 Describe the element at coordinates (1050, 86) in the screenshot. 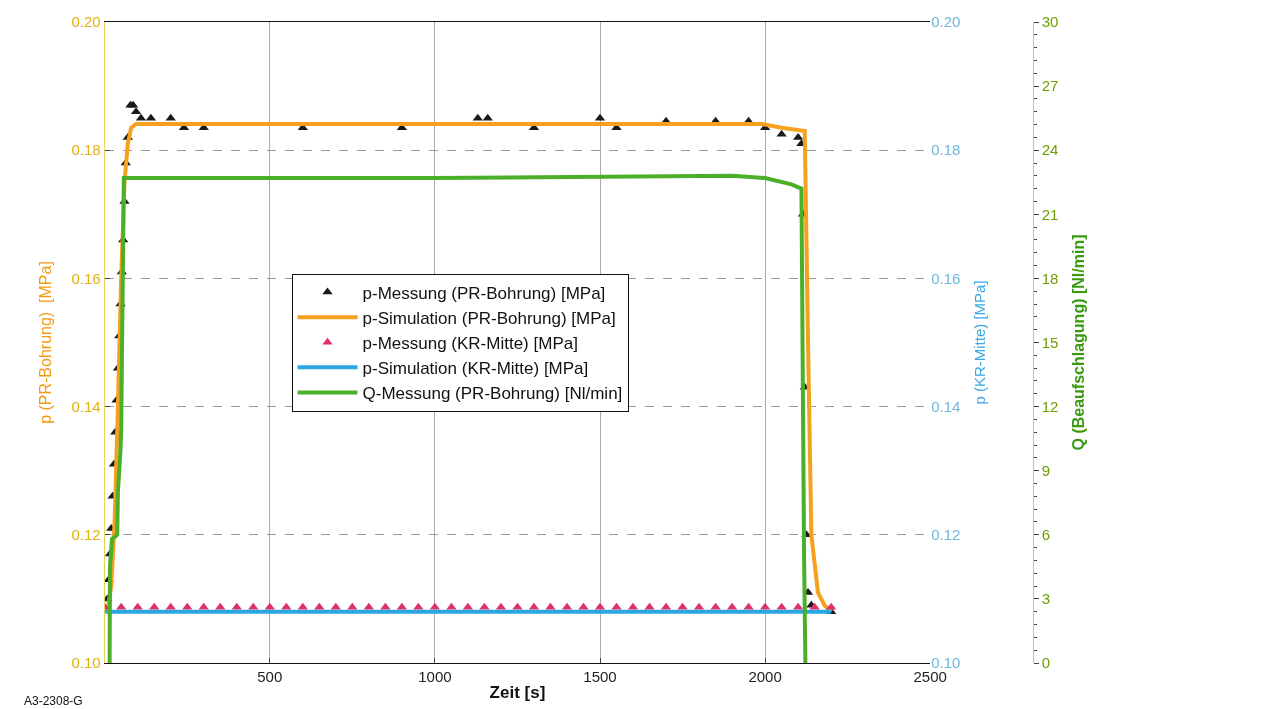

I see `y3-tick-label: 27` at that location.